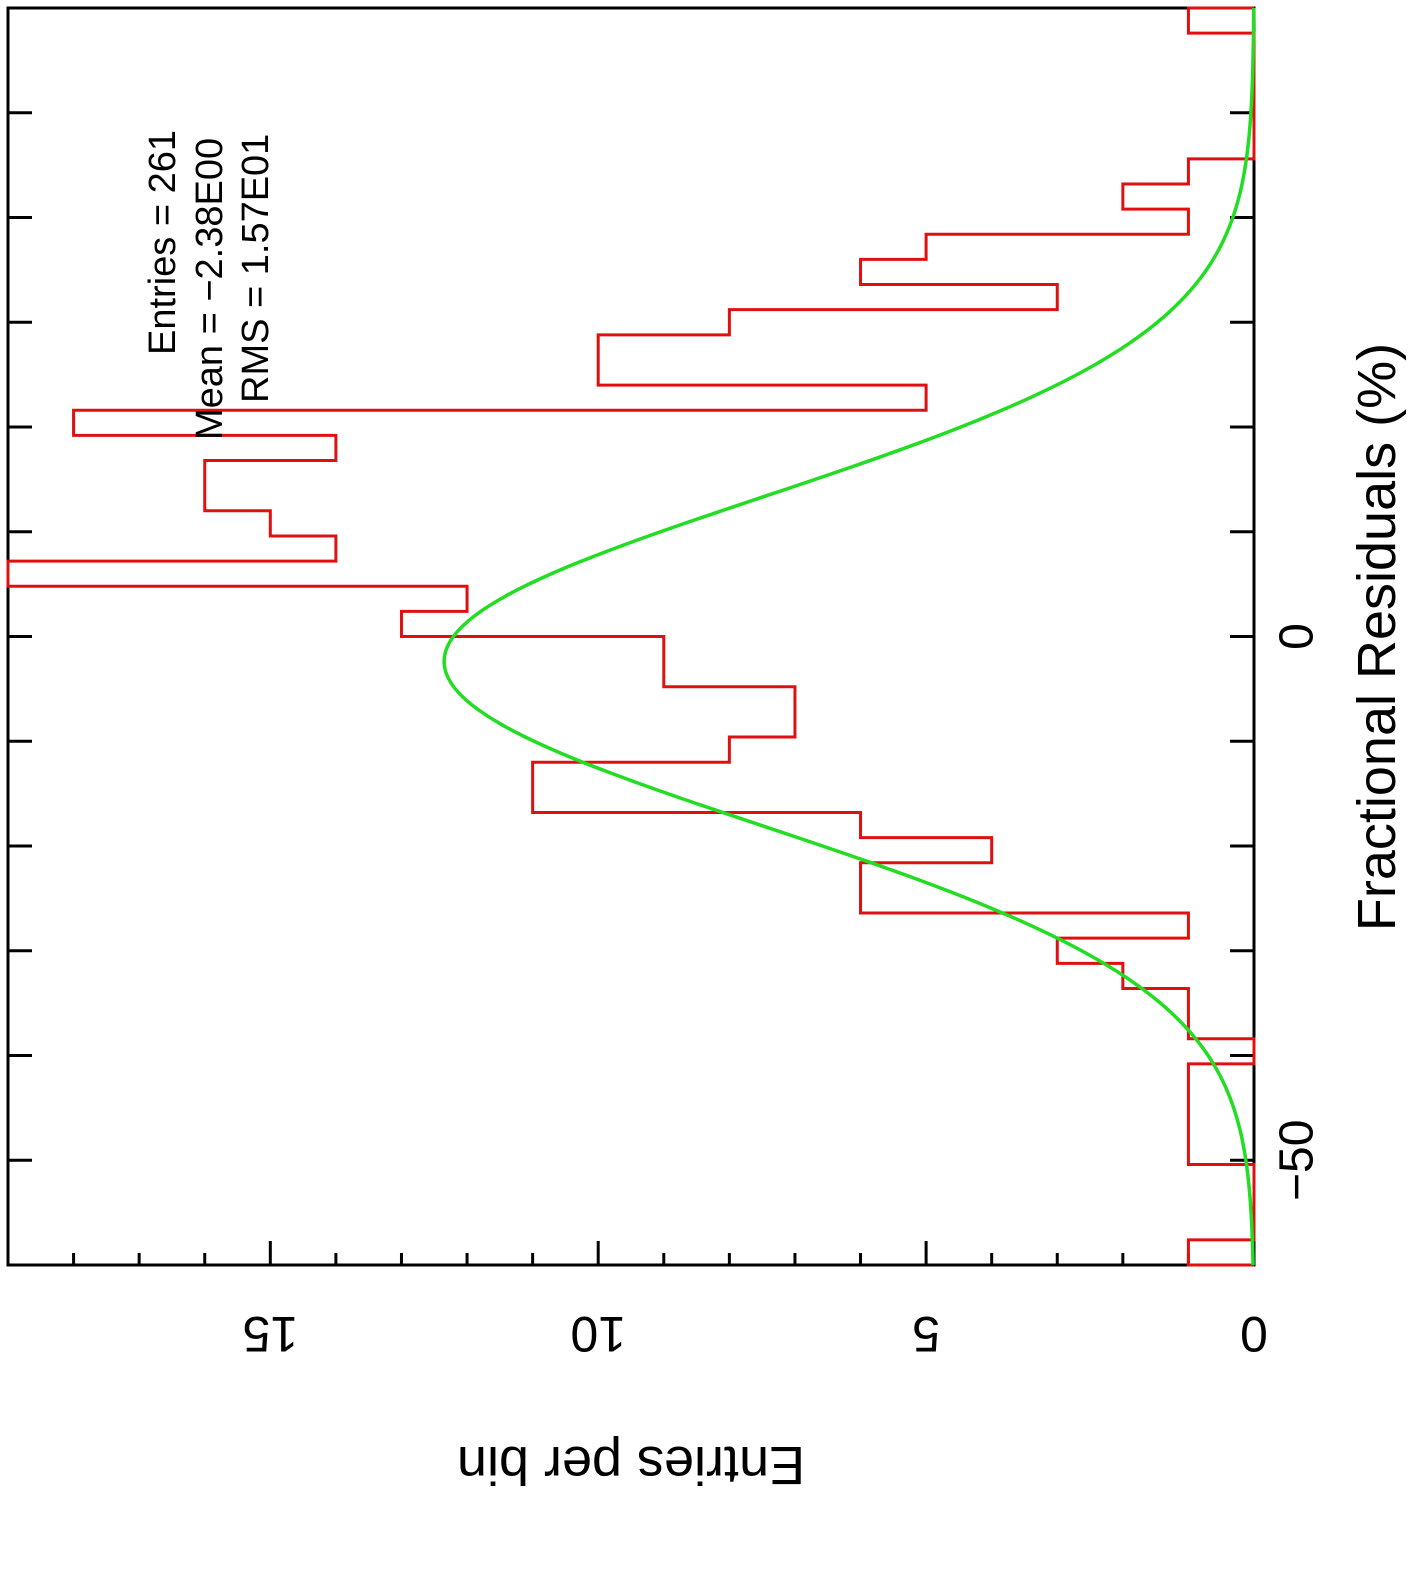 This screenshot has width=1414, height=1569. Describe the element at coordinates (163, 242) in the screenshot. I see `stats-entries: Entries = 261` at that location.